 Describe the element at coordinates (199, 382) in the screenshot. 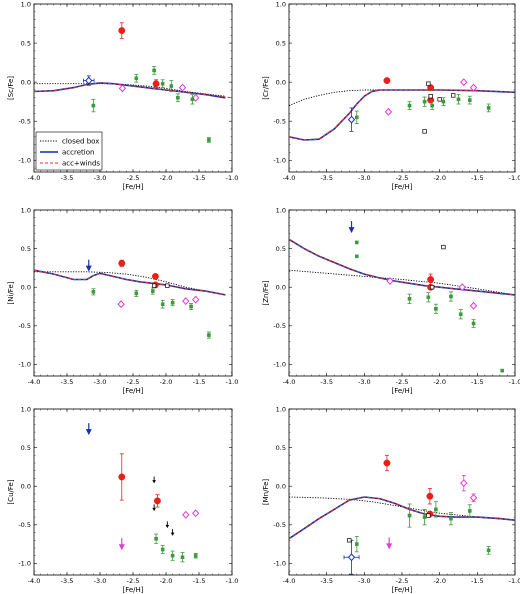

I see `x-tick-label: -1.5` at that location.